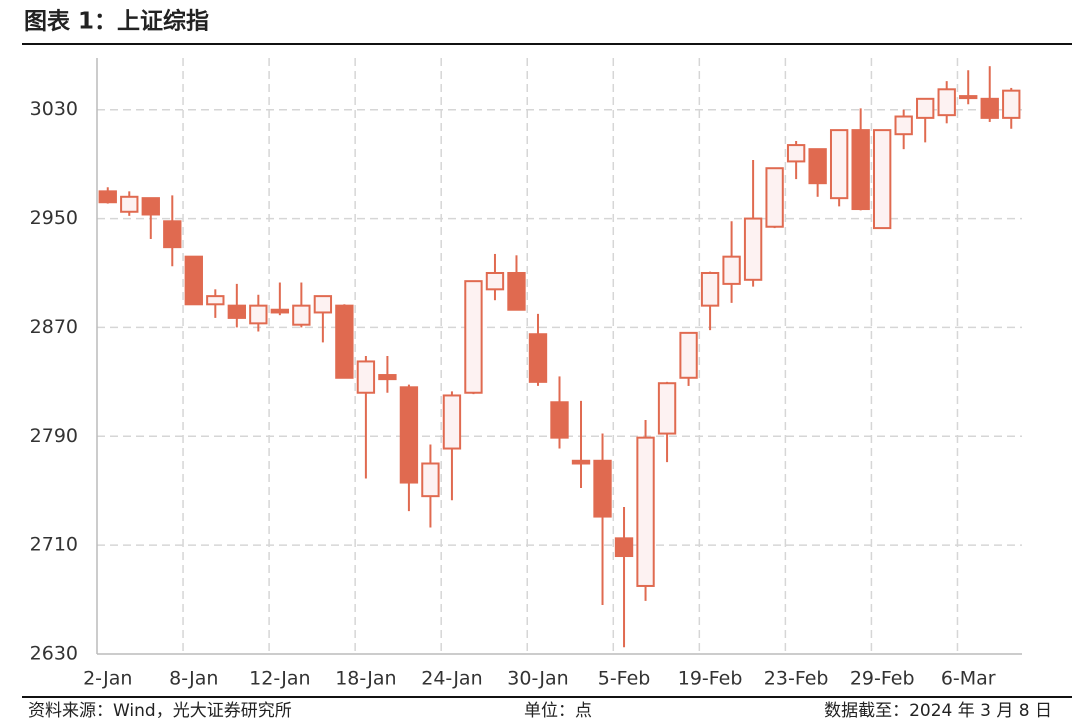  I want to click on x-tick-label: 5-Feb, so click(624, 679).